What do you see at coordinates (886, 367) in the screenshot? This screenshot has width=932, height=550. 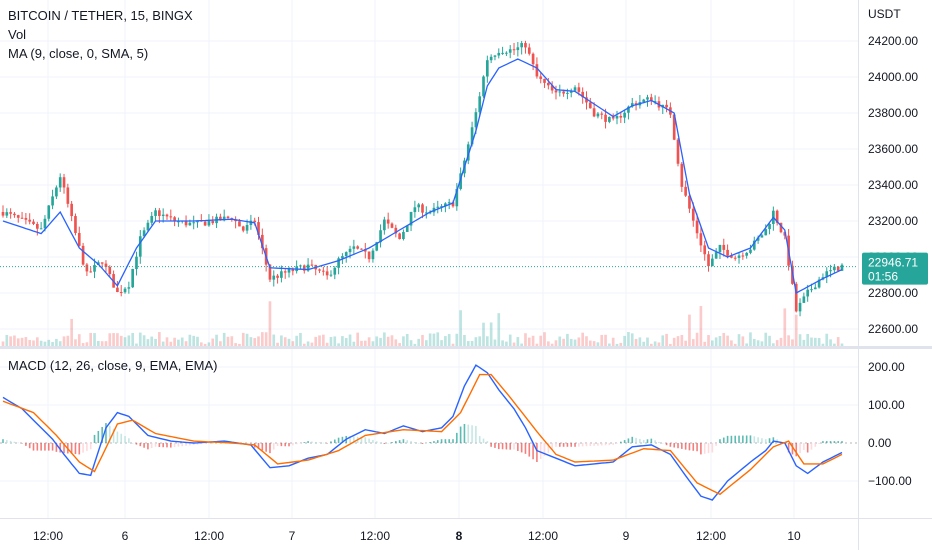 I see `macd-tick-label: 200.00` at bounding box center [886, 367].